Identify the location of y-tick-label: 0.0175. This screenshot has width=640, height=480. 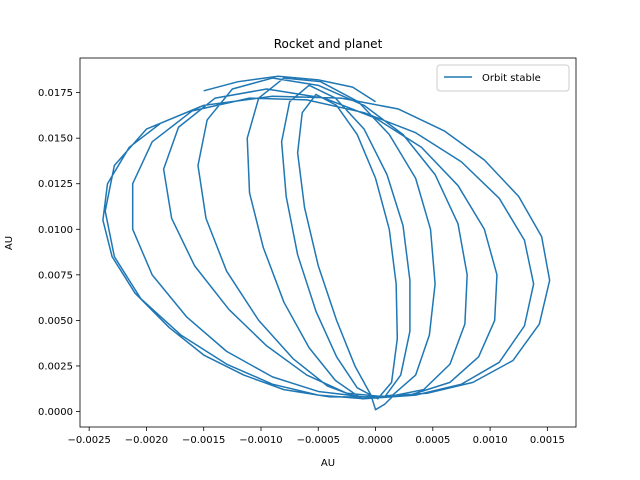
(55, 93).